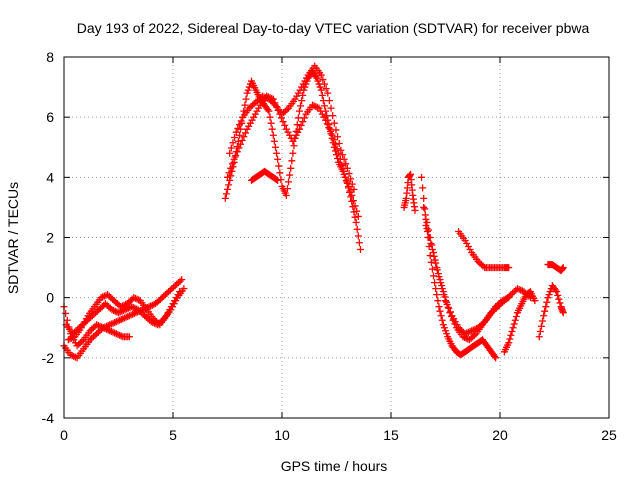 The height and width of the screenshot is (480, 640). What do you see at coordinates (409, 192) in the screenshot?
I see `series-seg-i` at bounding box center [409, 192].